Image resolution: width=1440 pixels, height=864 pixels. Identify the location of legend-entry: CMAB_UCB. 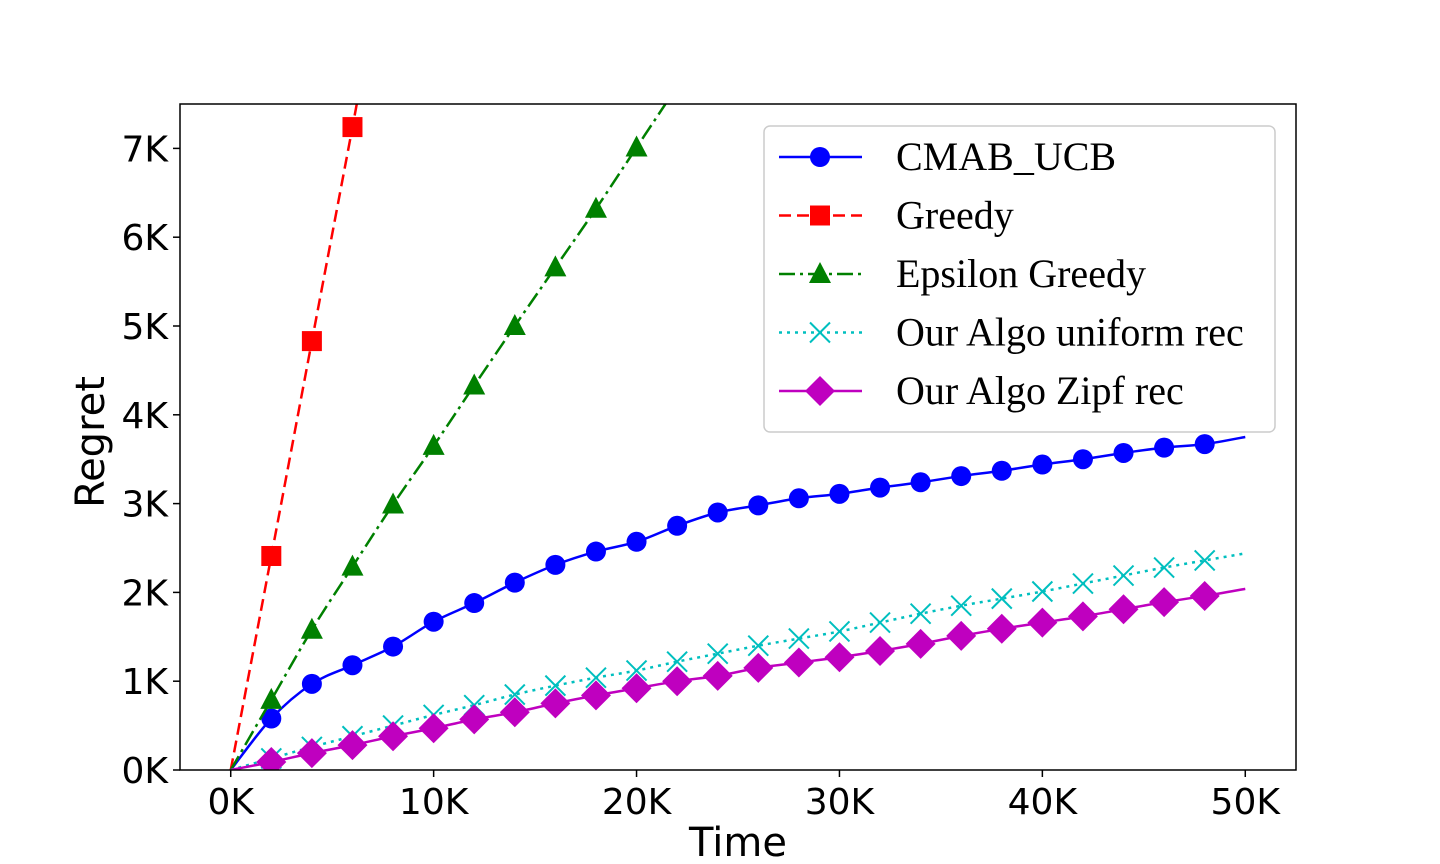
(947, 156).